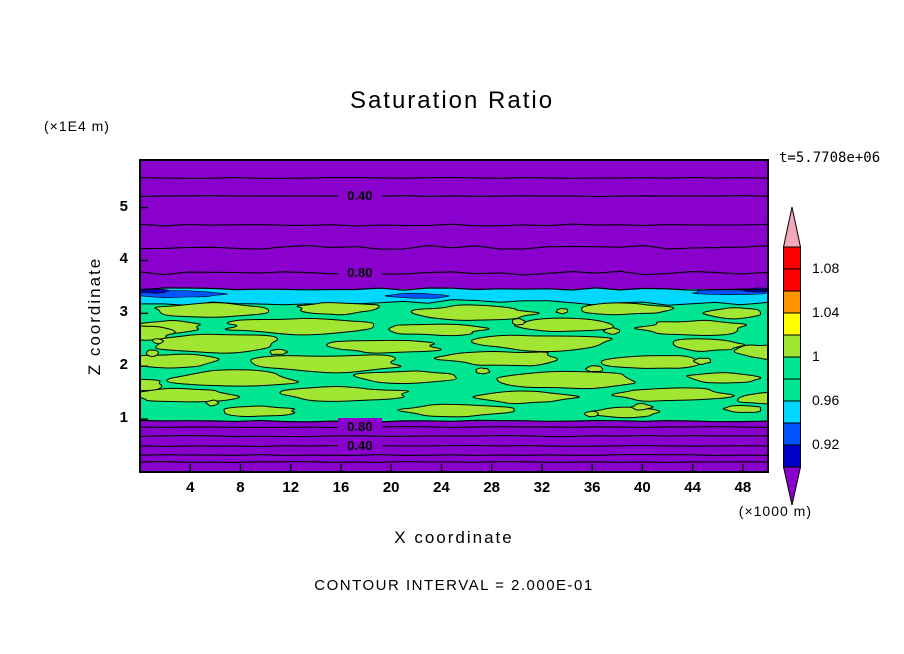  What do you see at coordinates (454, 585) in the screenshot?
I see `contour-interval-label: CONTOUR INTERVAL = 2.000E-01` at bounding box center [454, 585].